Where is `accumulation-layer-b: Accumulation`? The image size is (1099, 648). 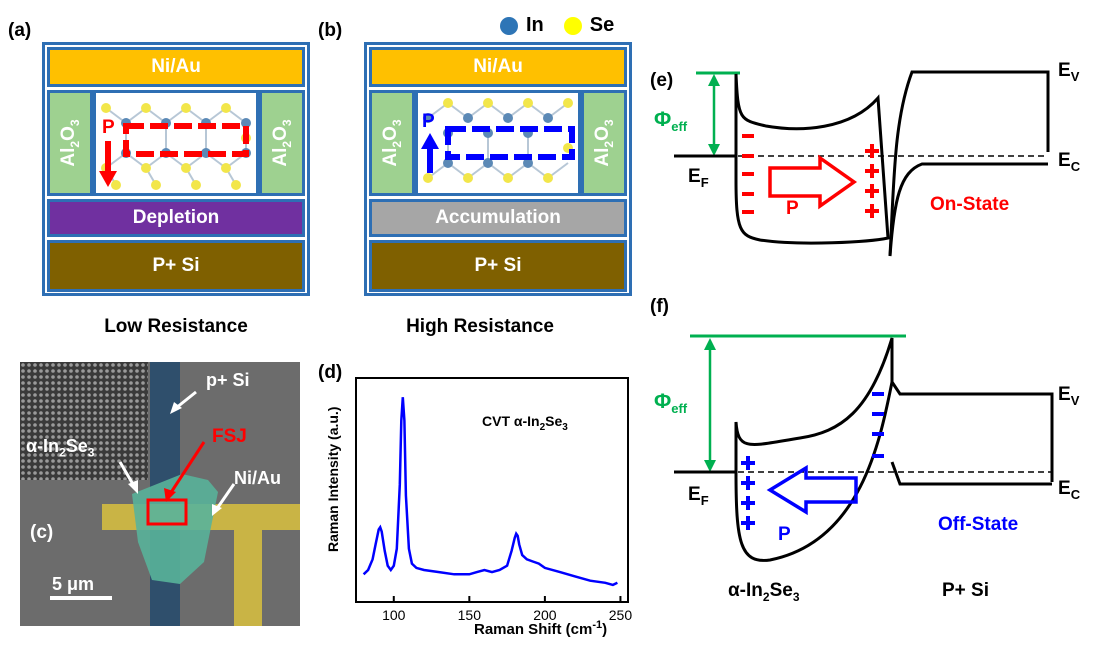 accumulation-layer-b: Accumulation is located at coordinates (498, 218).